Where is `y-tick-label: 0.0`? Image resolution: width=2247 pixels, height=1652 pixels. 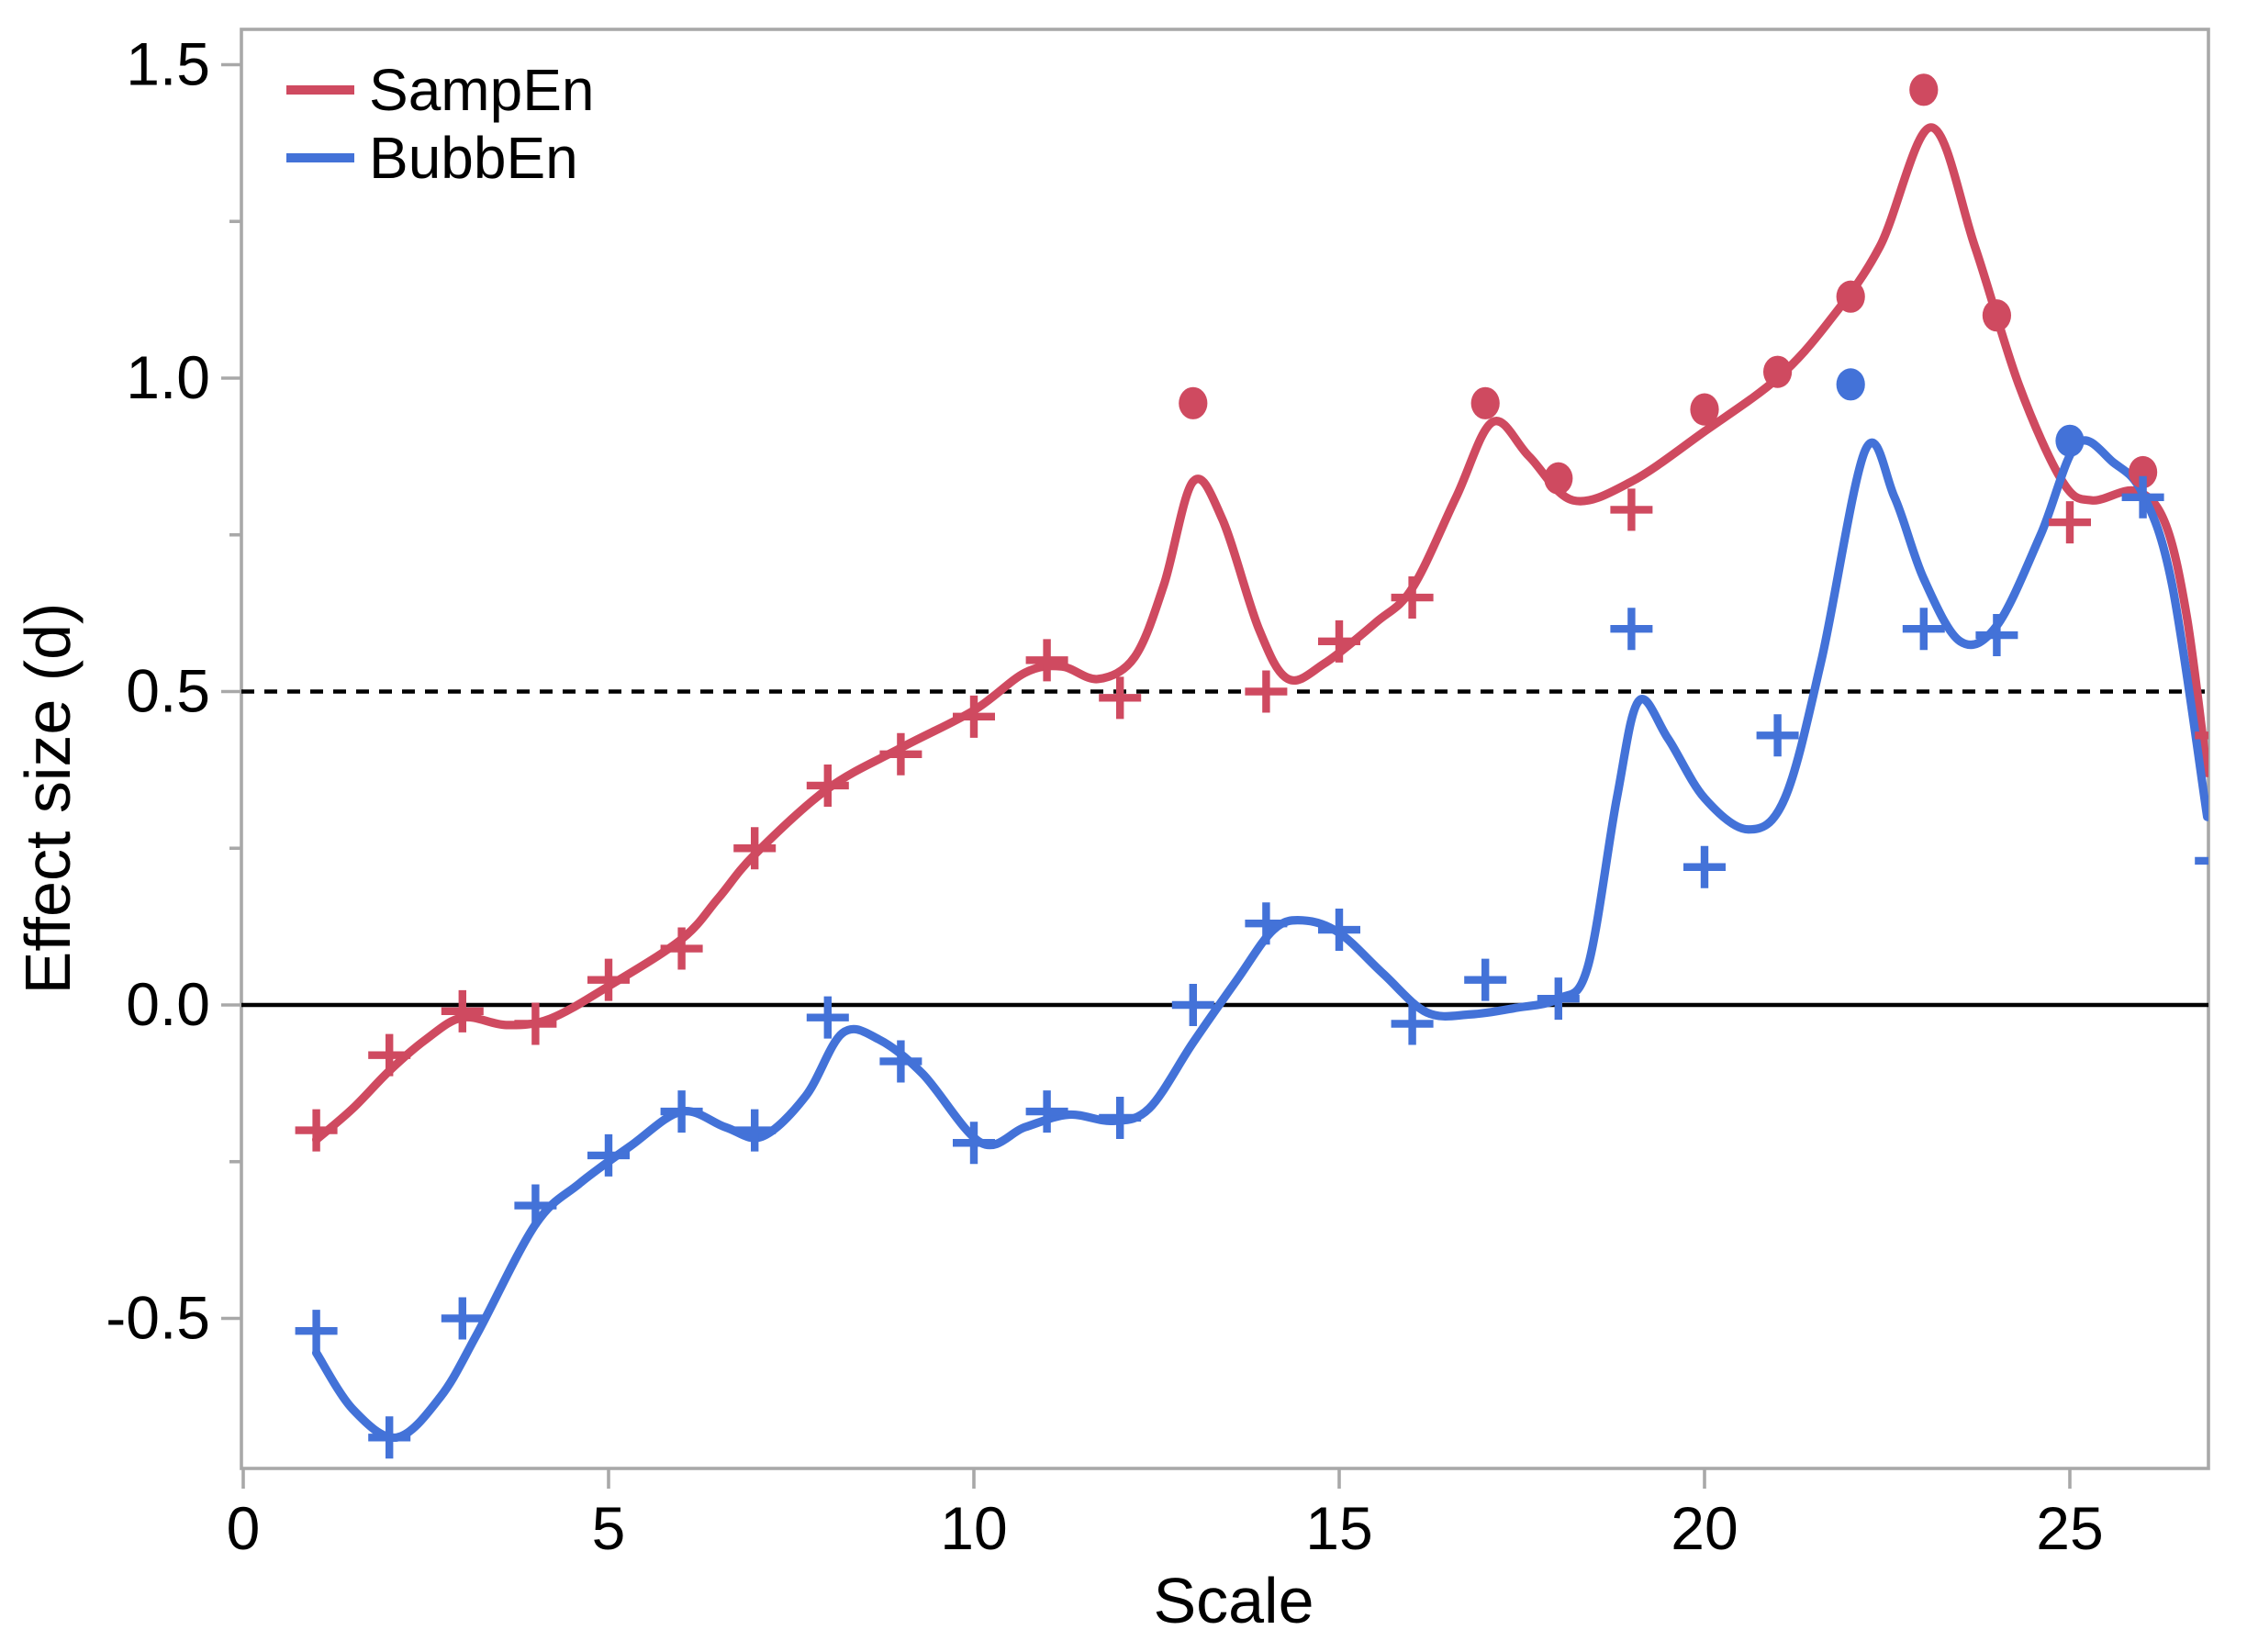 y-tick-label: 0.0 is located at coordinates (168, 1004).